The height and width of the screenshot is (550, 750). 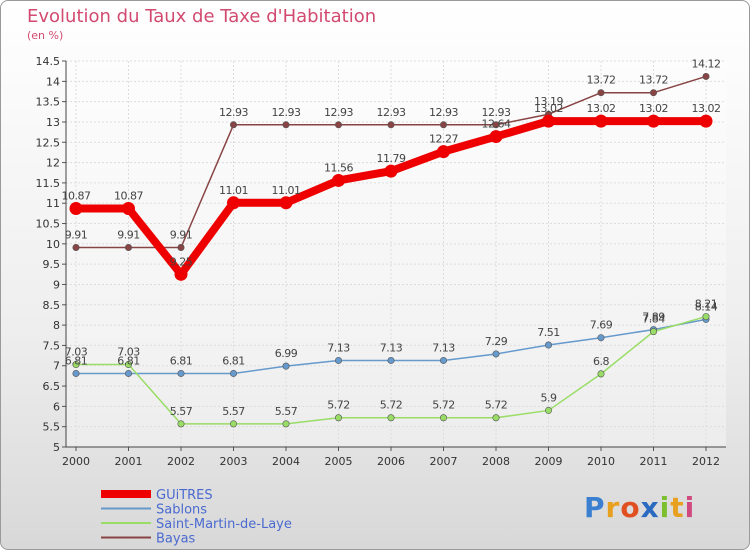 What do you see at coordinates (443, 139) in the screenshot?
I see `data-label: 12.27` at bounding box center [443, 139].